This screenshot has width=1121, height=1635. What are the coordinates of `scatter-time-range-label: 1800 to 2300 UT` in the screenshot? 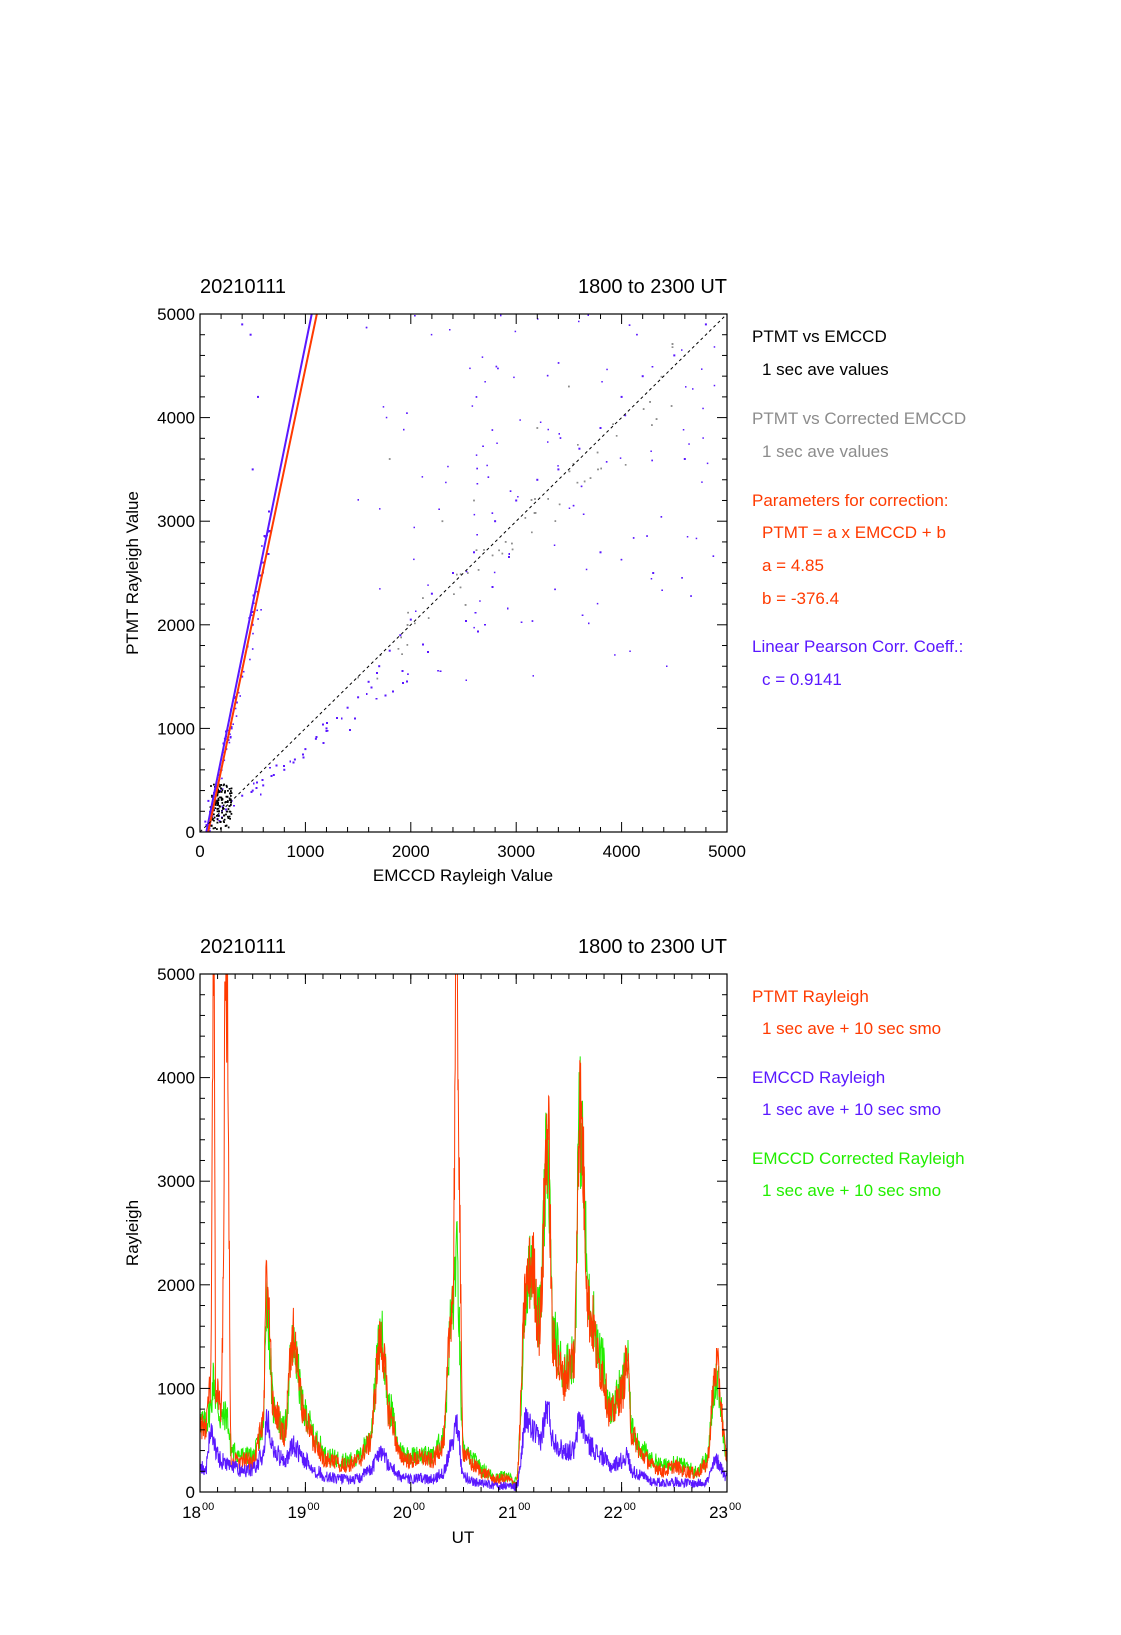 It's located at (652, 287).